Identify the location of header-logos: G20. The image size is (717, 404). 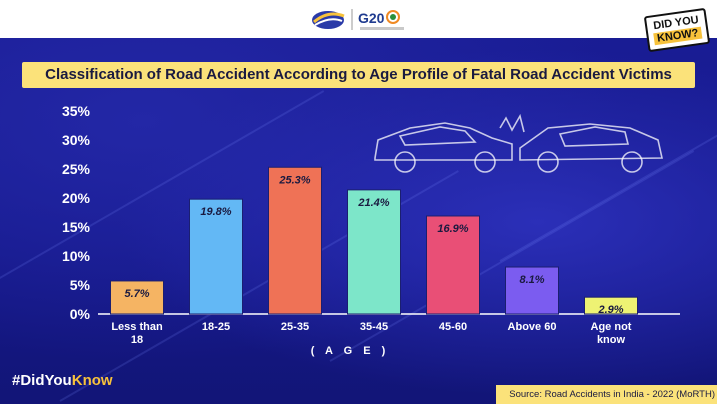
(359, 19).